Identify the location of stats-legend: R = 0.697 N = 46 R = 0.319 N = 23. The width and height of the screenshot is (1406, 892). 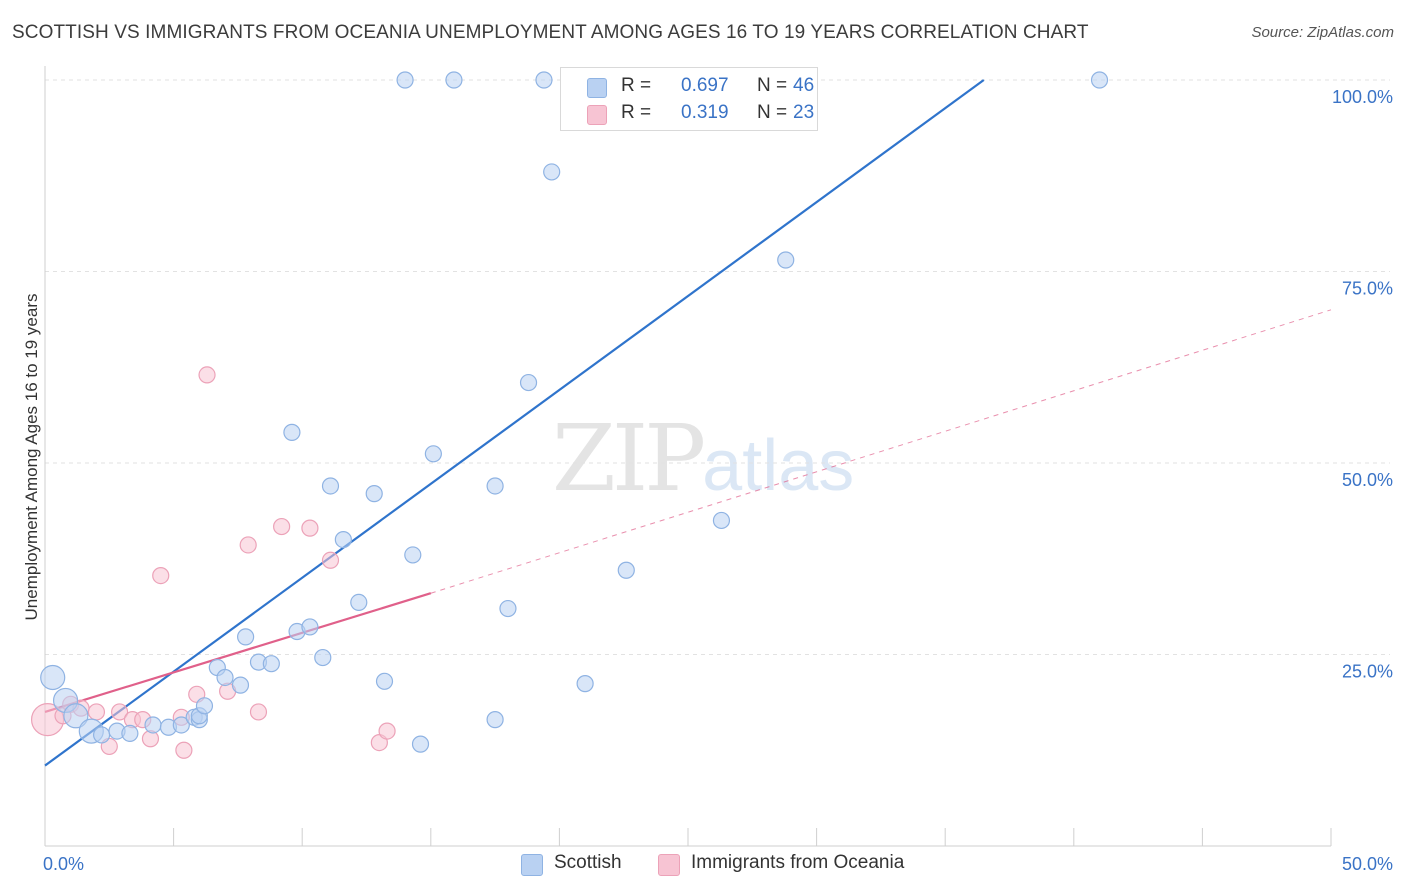
(689, 99).